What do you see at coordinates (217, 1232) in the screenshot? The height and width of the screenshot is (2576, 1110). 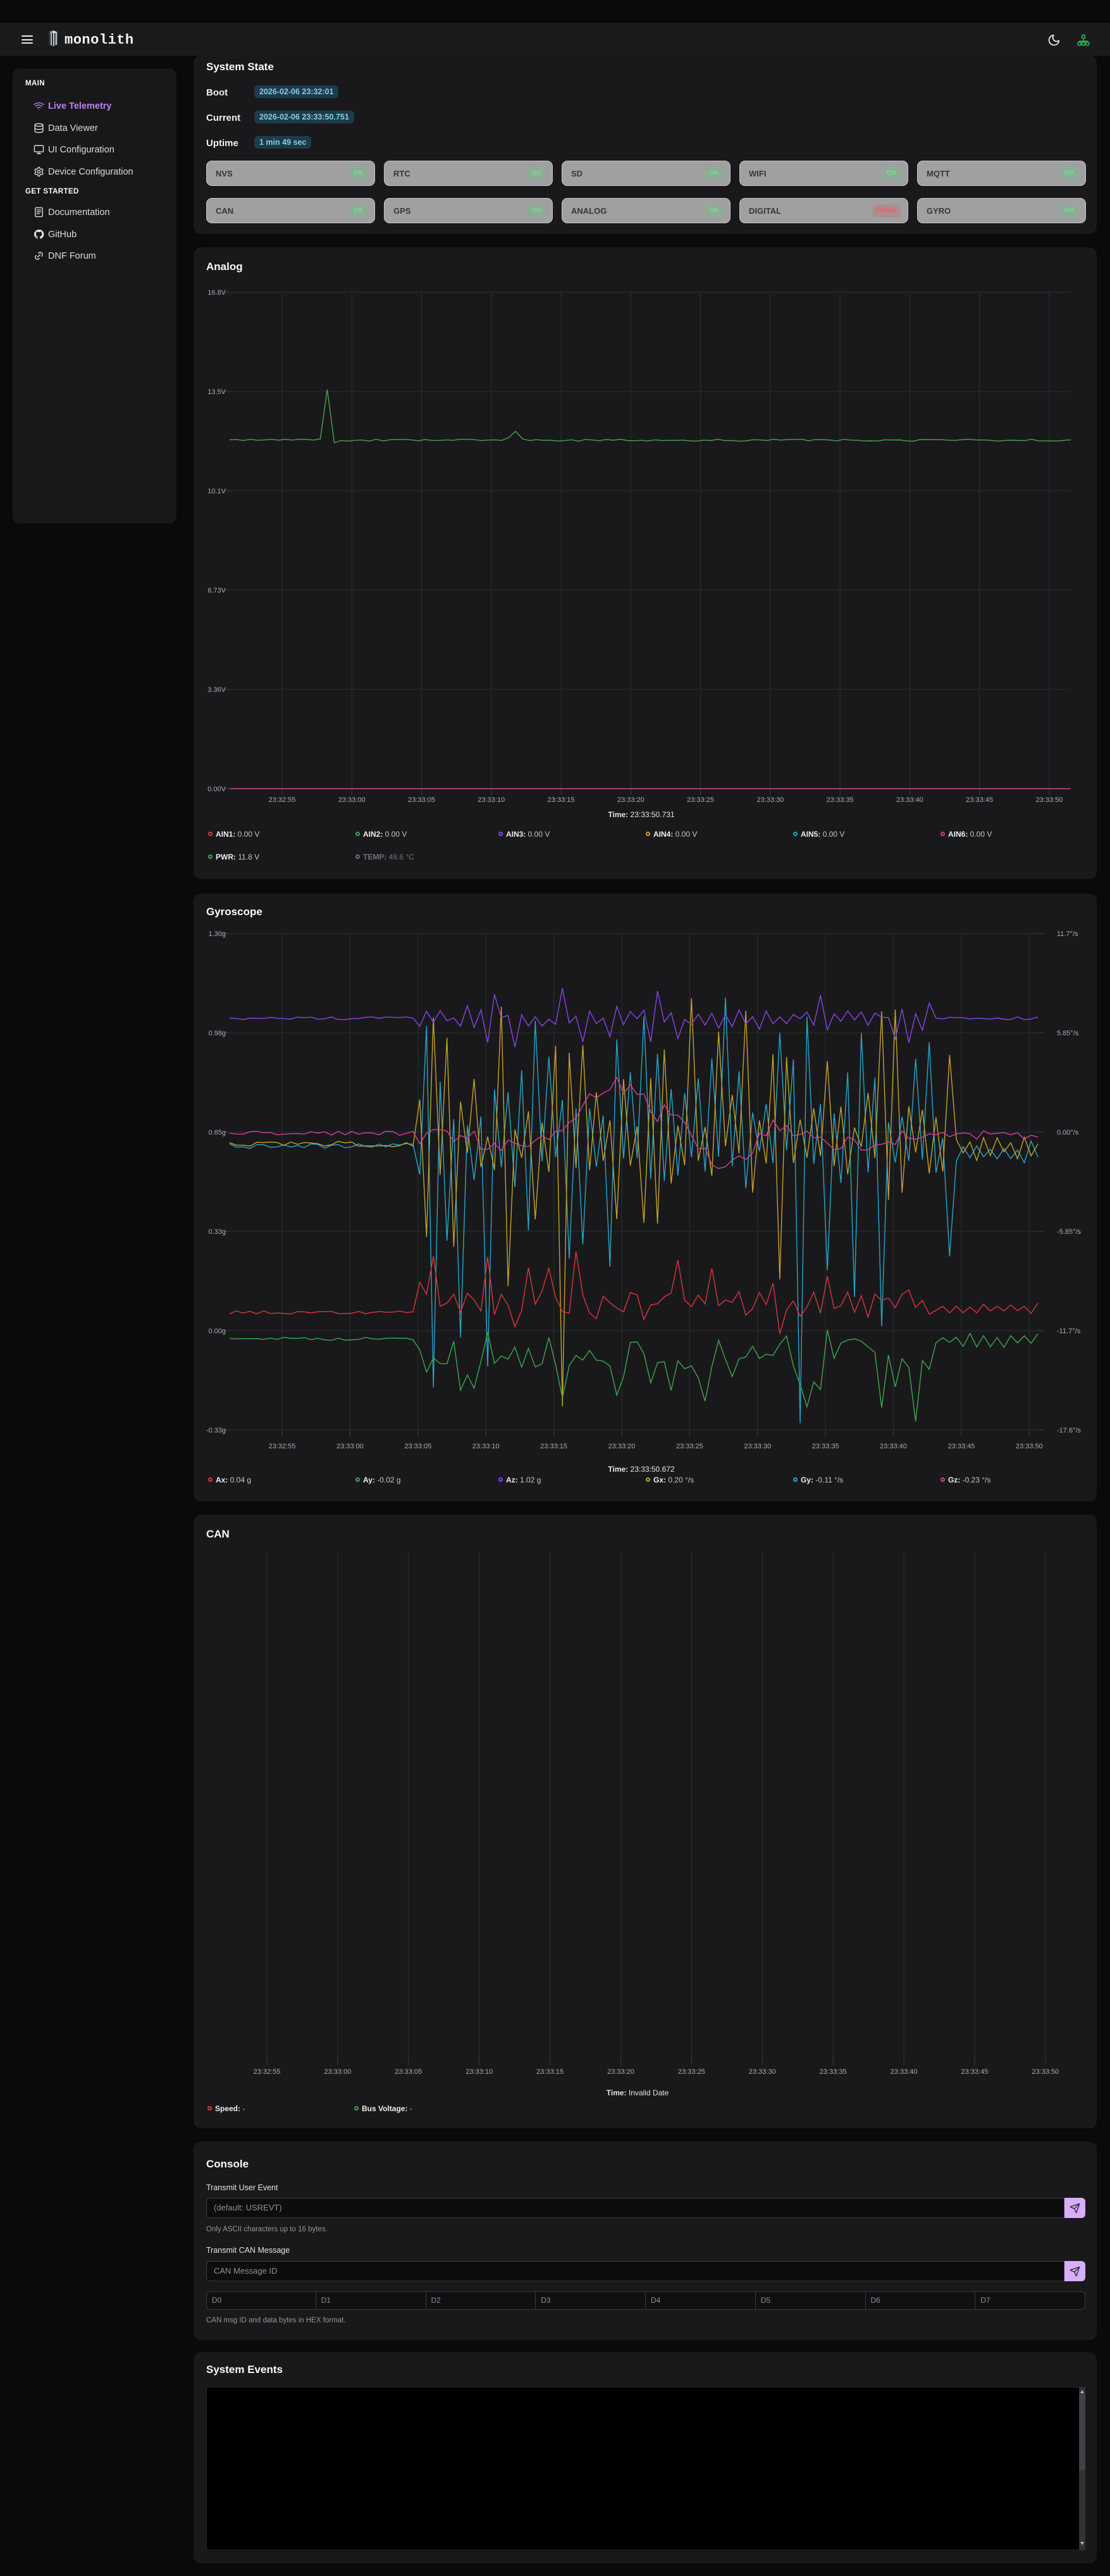 I see `svg-text: 0.33g` at bounding box center [217, 1232].